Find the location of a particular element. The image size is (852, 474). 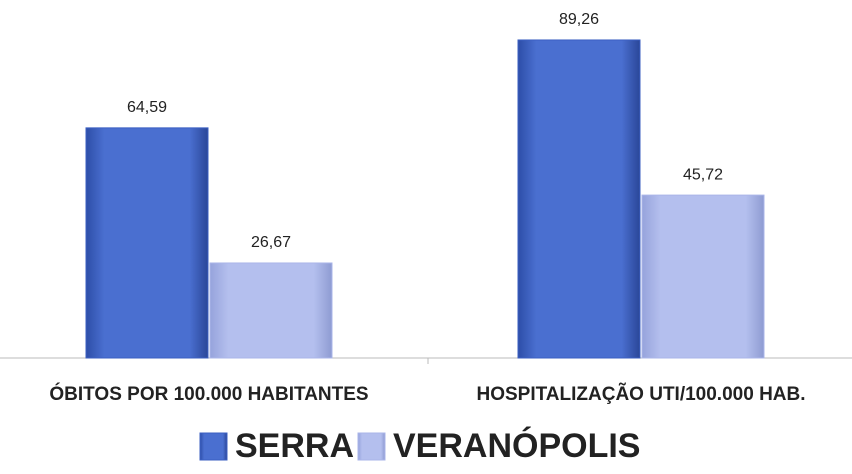

x-tick-label: ÓBITOS POR 100.000 HABITANTES is located at coordinates (208, 394).